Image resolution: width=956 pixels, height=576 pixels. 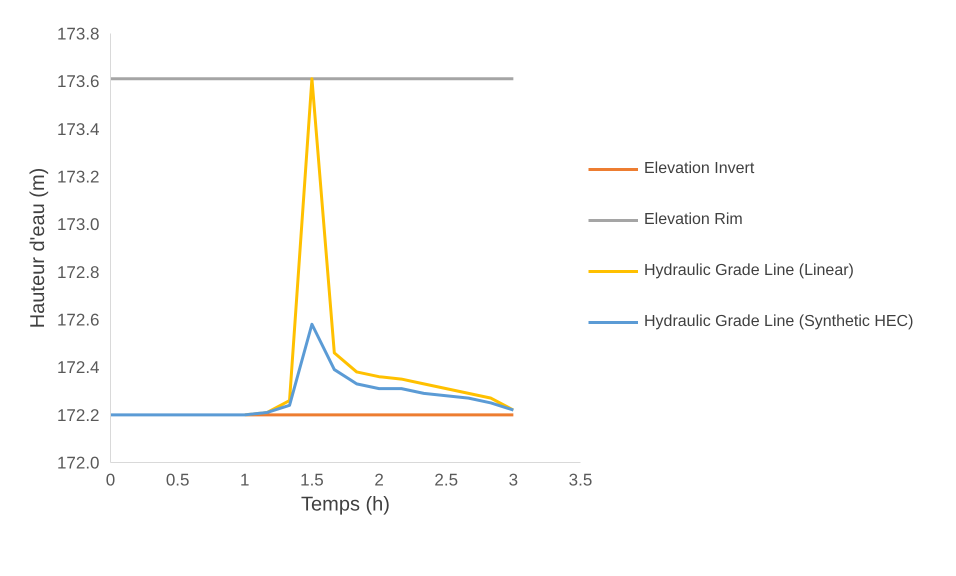 I want to click on y-tick-label: 172.8, so click(x=78, y=272).